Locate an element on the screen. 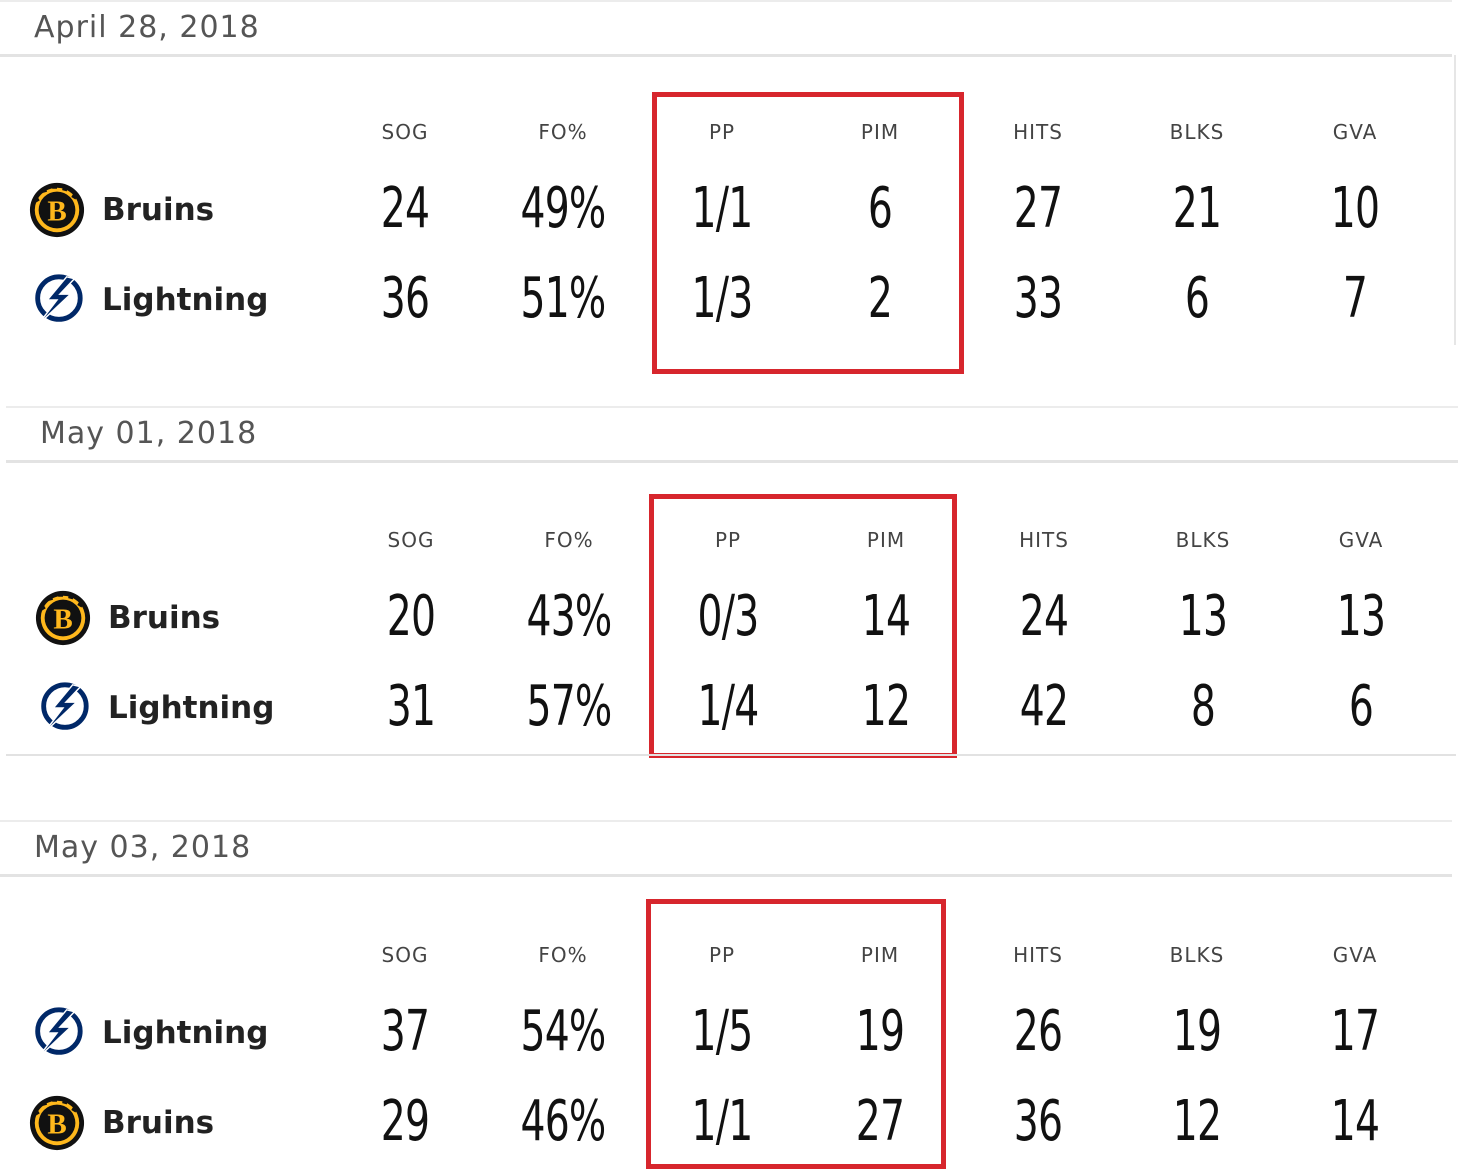 The height and width of the screenshot is (1169, 1460). stat-value: 46% is located at coordinates (563, 1121).